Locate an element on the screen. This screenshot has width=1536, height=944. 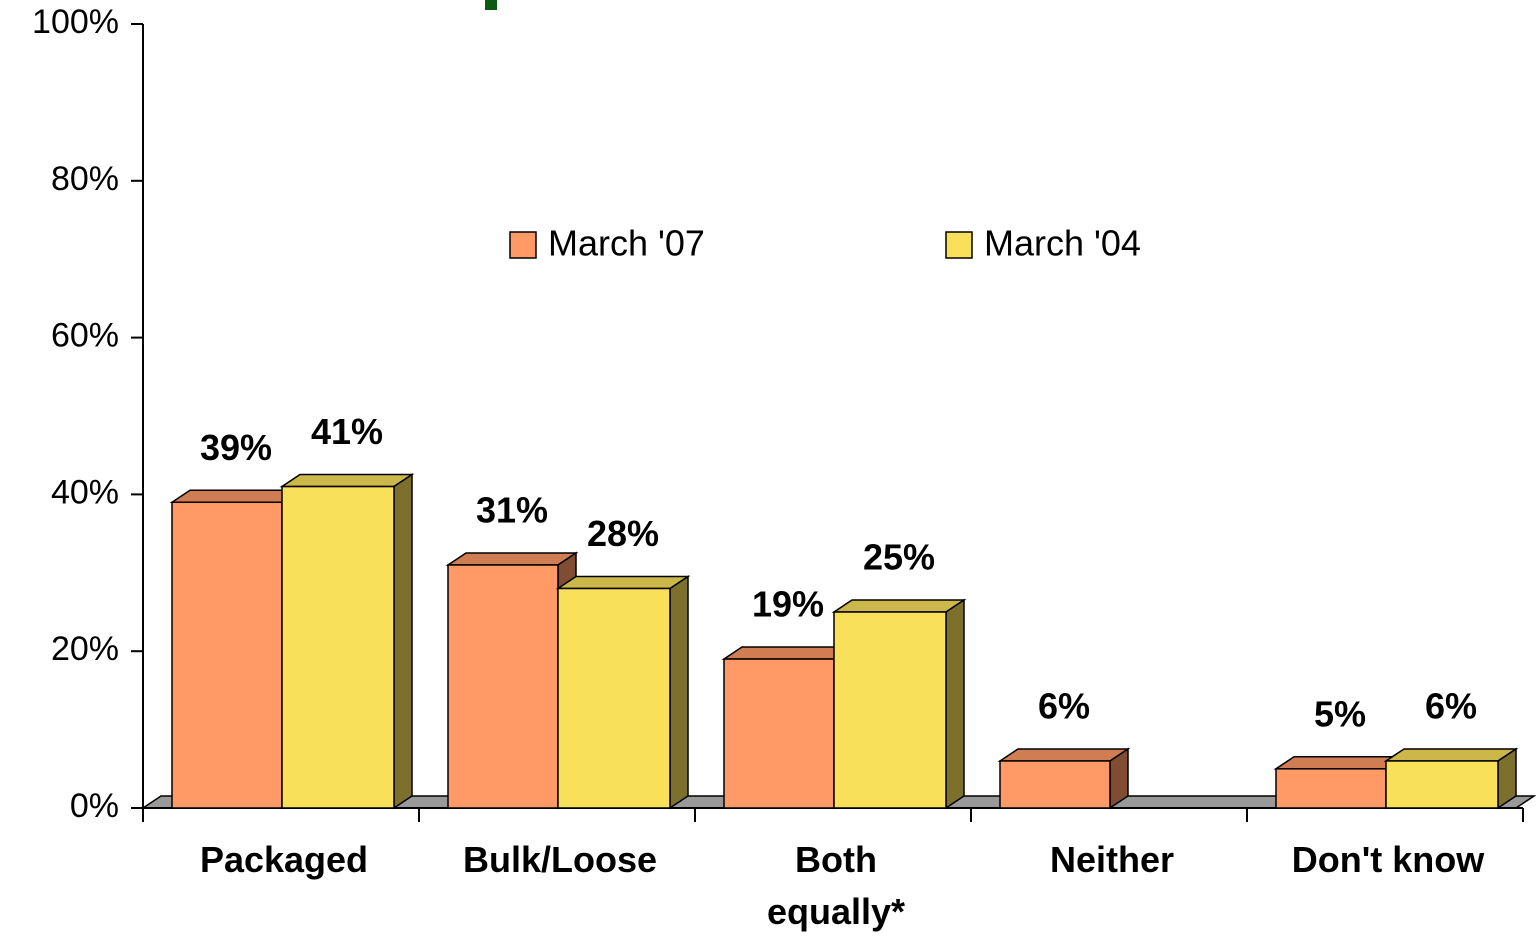
data-label: 39% is located at coordinates (236, 447).